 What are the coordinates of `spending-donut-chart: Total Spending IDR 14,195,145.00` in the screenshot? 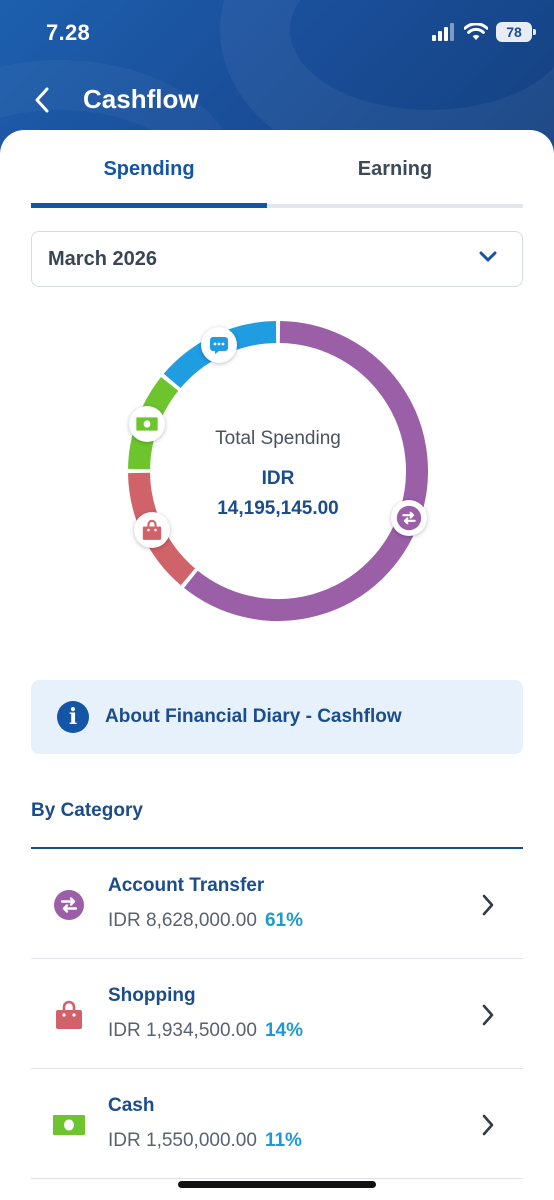 It's located at (278, 471).